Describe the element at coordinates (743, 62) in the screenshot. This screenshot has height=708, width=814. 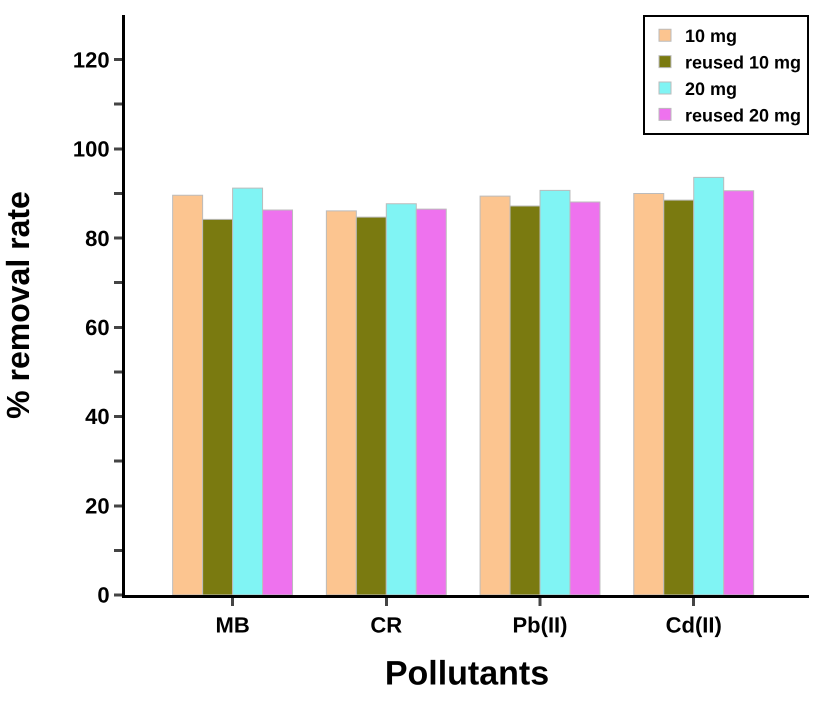
I see `legend-label: reused 10 mg` at that location.